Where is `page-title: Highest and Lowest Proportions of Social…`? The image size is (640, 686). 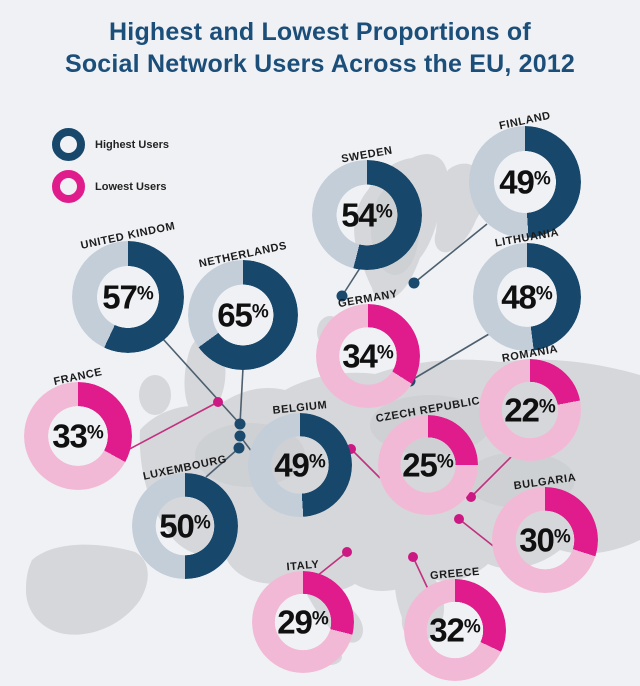
page-title: Highest and Lowest Proportions of Social… is located at coordinates (320, 48).